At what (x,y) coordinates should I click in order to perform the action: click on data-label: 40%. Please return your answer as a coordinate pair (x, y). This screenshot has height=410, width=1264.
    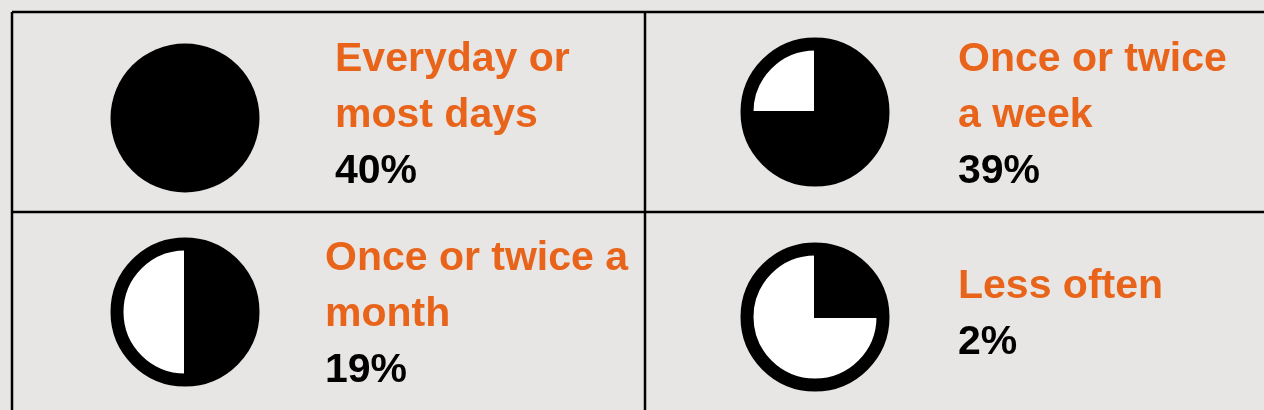
    Looking at the image, I should click on (376, 168).